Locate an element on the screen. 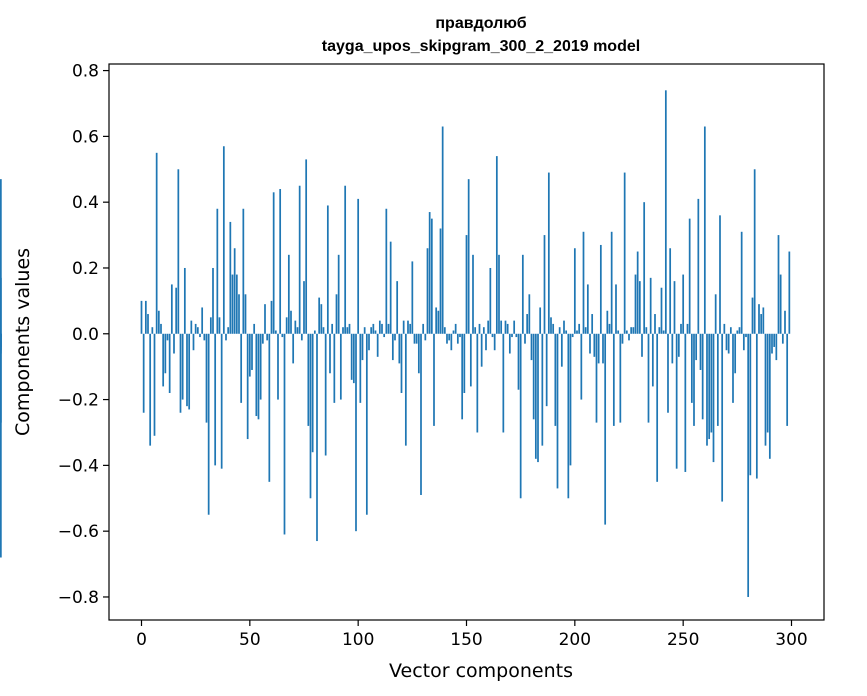 Image resolution: width=867 pixels, height=696 pixels. y-tick-label: 0.8 is located at coordinates (85, 72).